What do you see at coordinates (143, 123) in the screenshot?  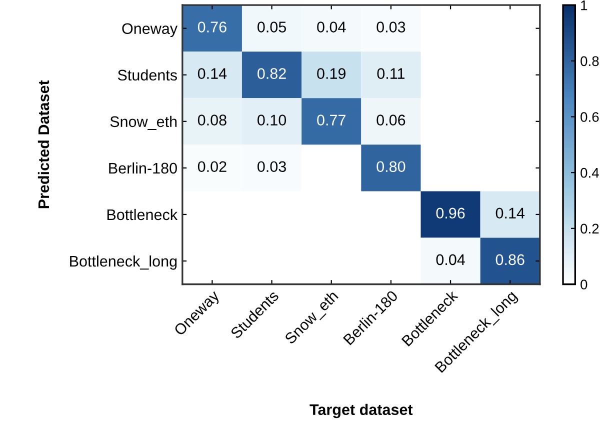 I see `y-tick-label: Snow_eth` at bounding box center [143, 123].